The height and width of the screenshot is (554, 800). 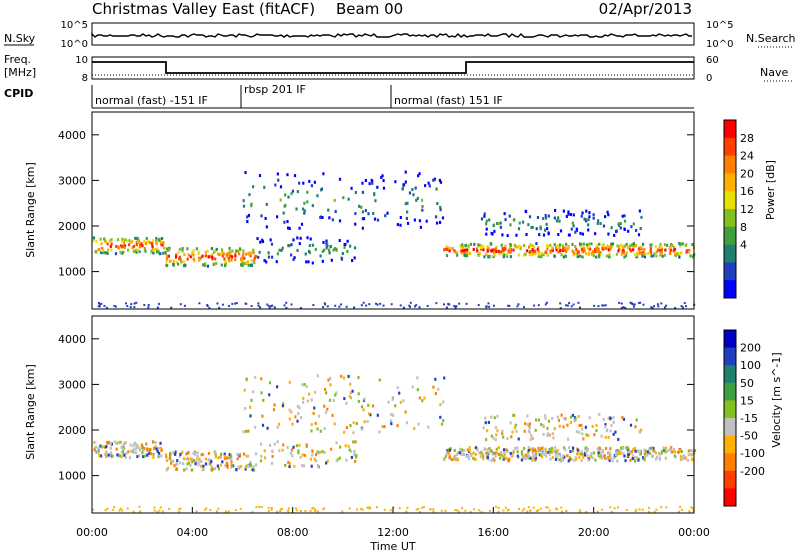 What do you see at coordinates (730, 356) in the screenshot?
I see `colorbar-swatch` at bounding box center [730, 356].